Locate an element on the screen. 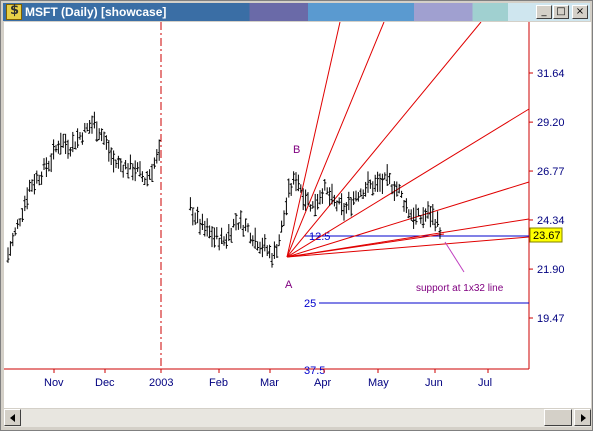 The height and width of the screenshot is (431, 593). scroll-left-button is located at coordinates (12, 417).